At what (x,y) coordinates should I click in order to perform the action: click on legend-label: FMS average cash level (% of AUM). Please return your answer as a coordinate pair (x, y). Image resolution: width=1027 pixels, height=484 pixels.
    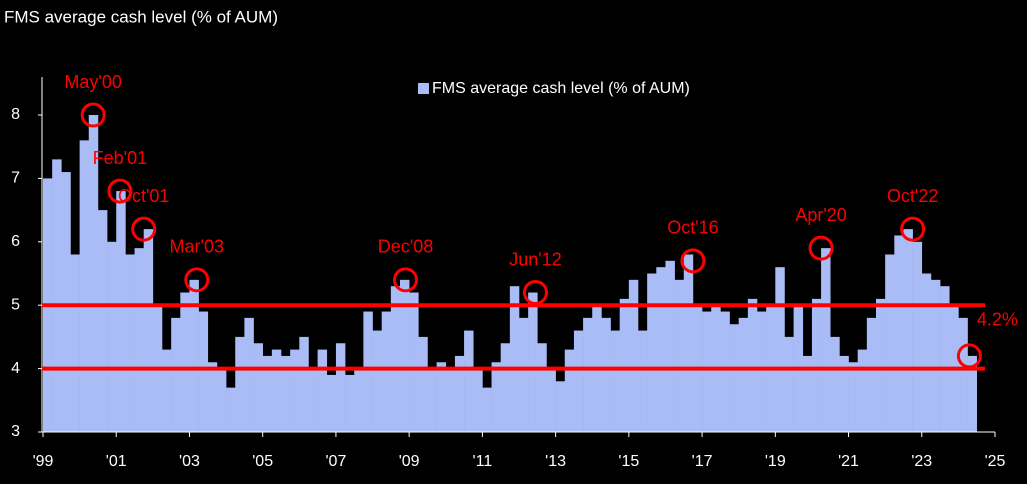
    Looking at the image, I should click on (561, 88).